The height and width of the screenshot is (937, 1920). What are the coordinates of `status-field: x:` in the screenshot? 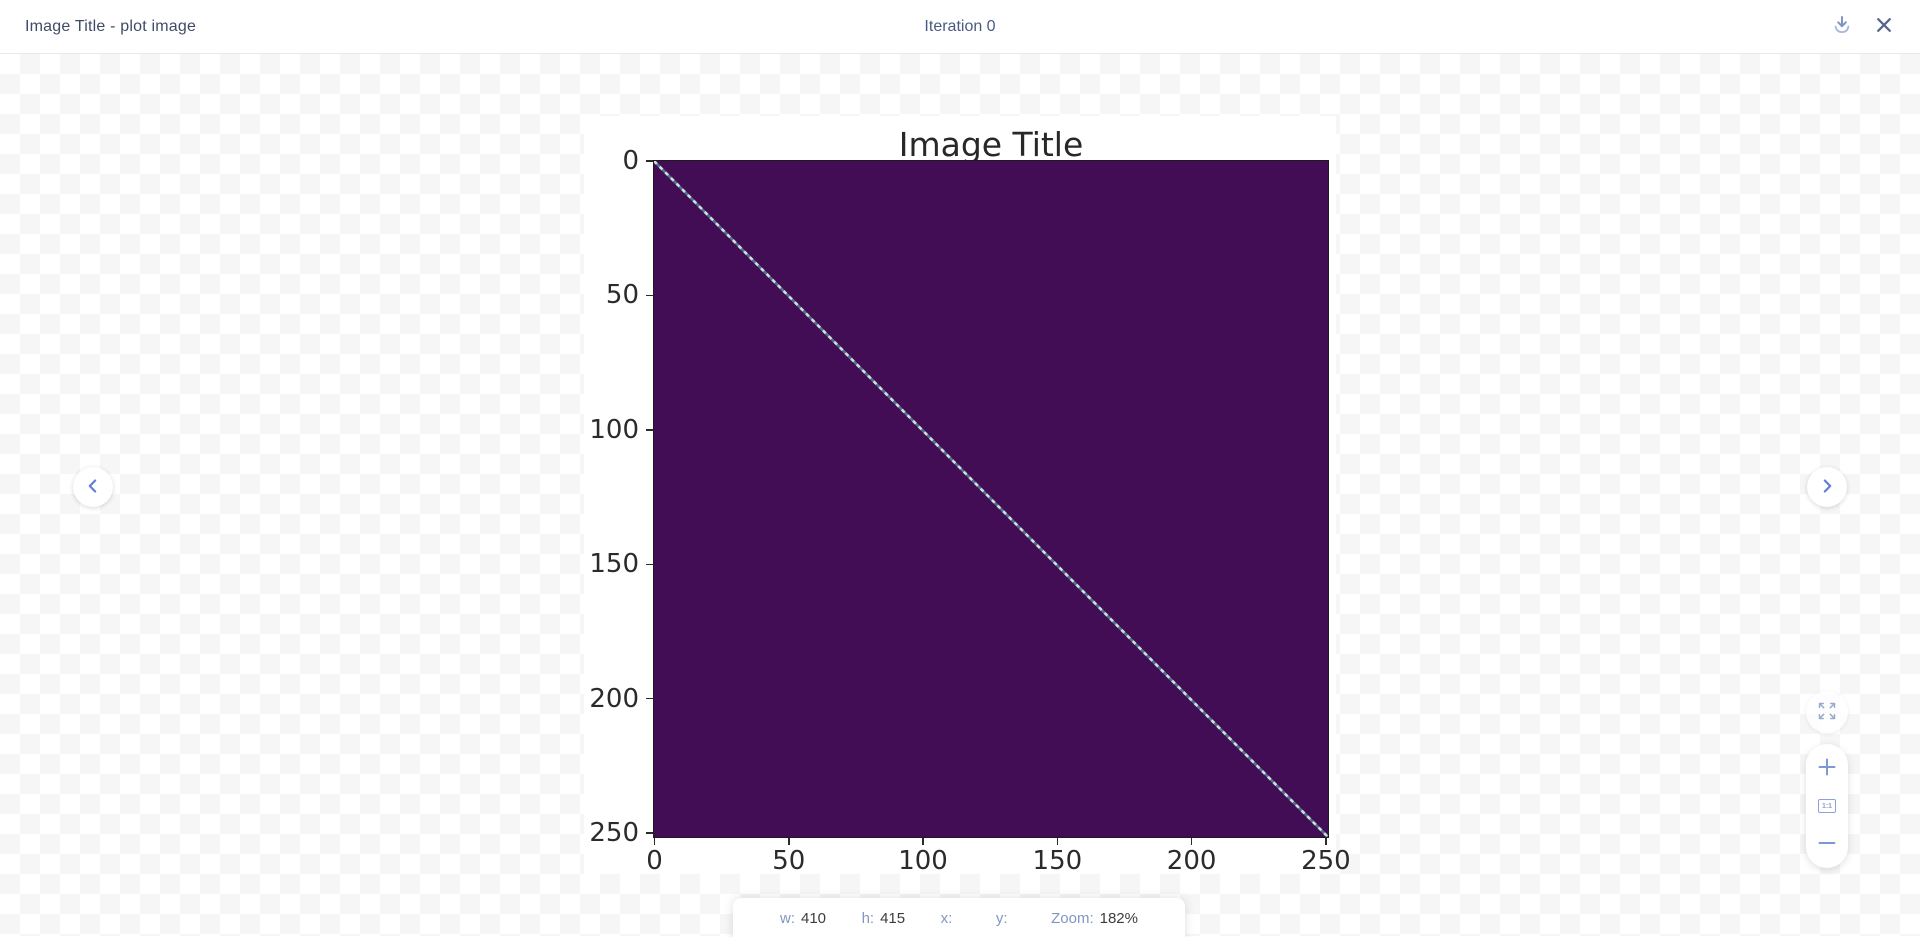 It's located at (946, 918).